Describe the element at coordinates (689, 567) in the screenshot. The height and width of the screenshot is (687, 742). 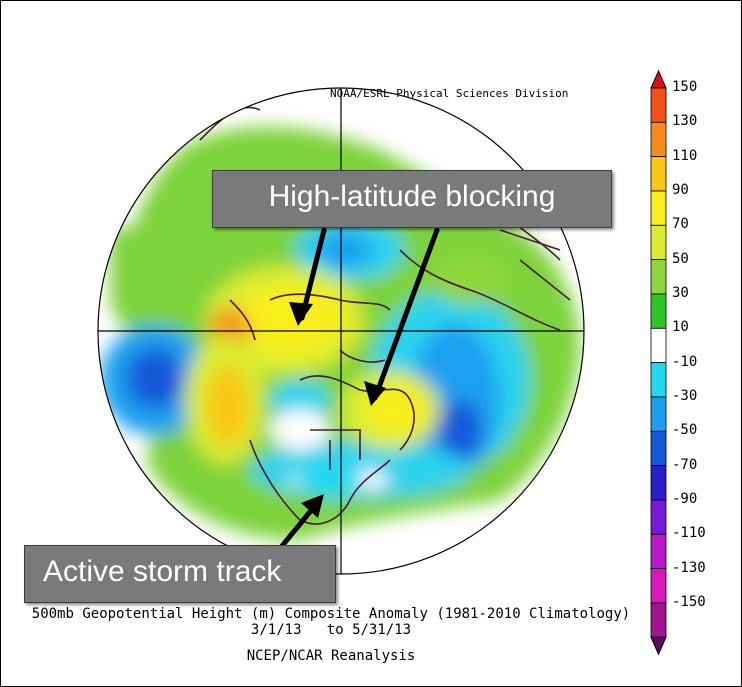
I see `colorbar-tick-label: -130` at that location.